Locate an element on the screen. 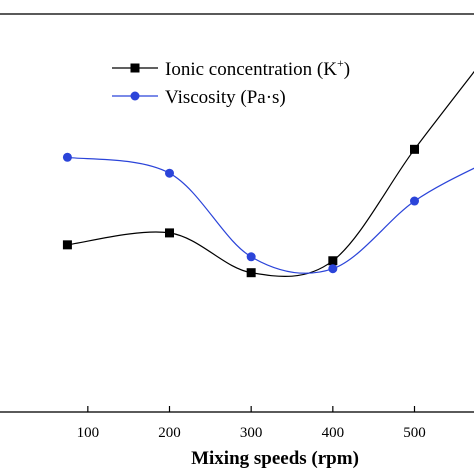  legend-label-viscosity: Viscosity (Pa·s) is located at coordinates (225, 97).